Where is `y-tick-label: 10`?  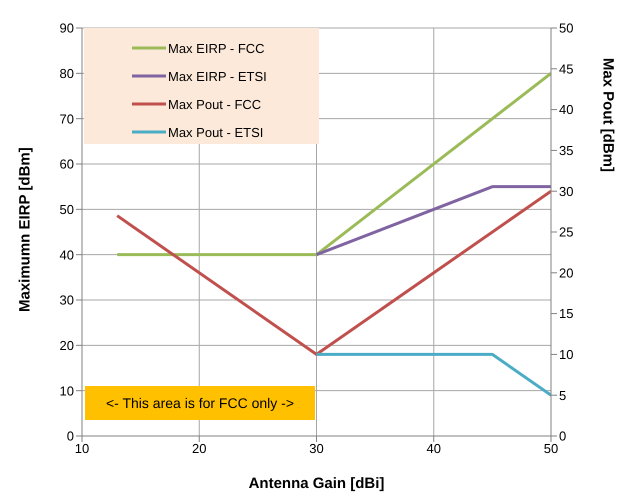 y-tick-label: 10 is located at coordinates (67, 390).